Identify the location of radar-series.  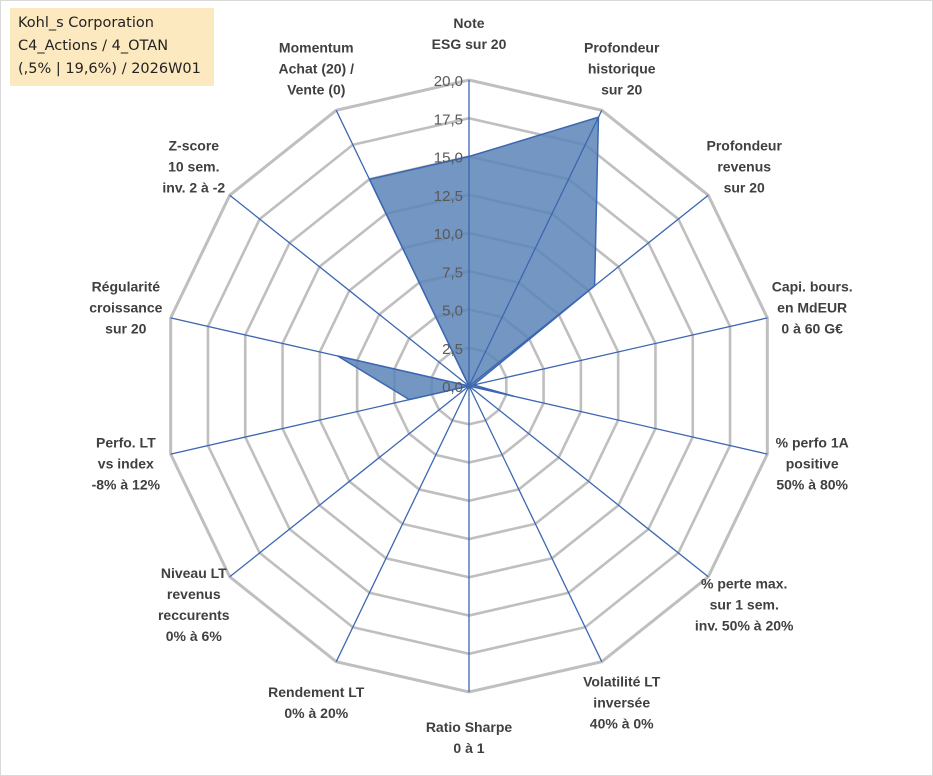
(468, 258).